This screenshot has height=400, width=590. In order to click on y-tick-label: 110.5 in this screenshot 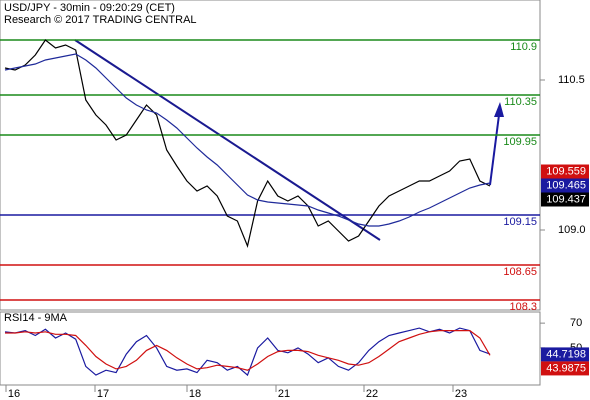, I will do `click(571, 80)`.